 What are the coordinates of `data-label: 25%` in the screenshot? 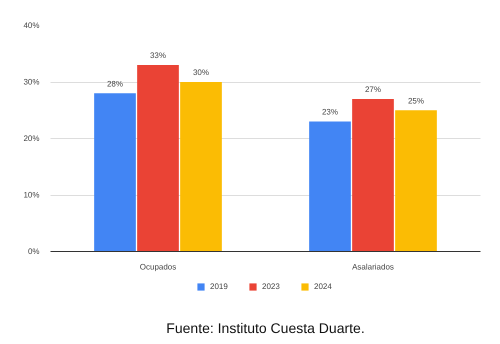 It's located at (416, 101).